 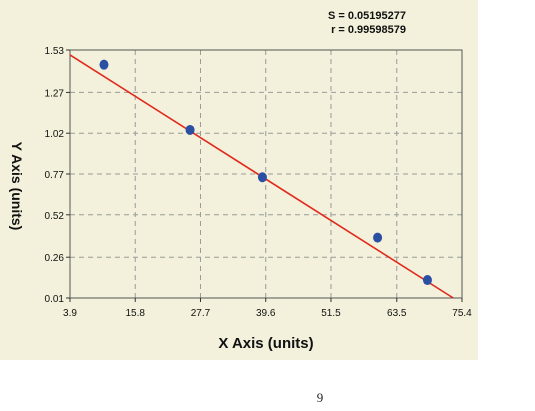 I want to click on y-tick-label: 0.77, so click(x=55, y=175).